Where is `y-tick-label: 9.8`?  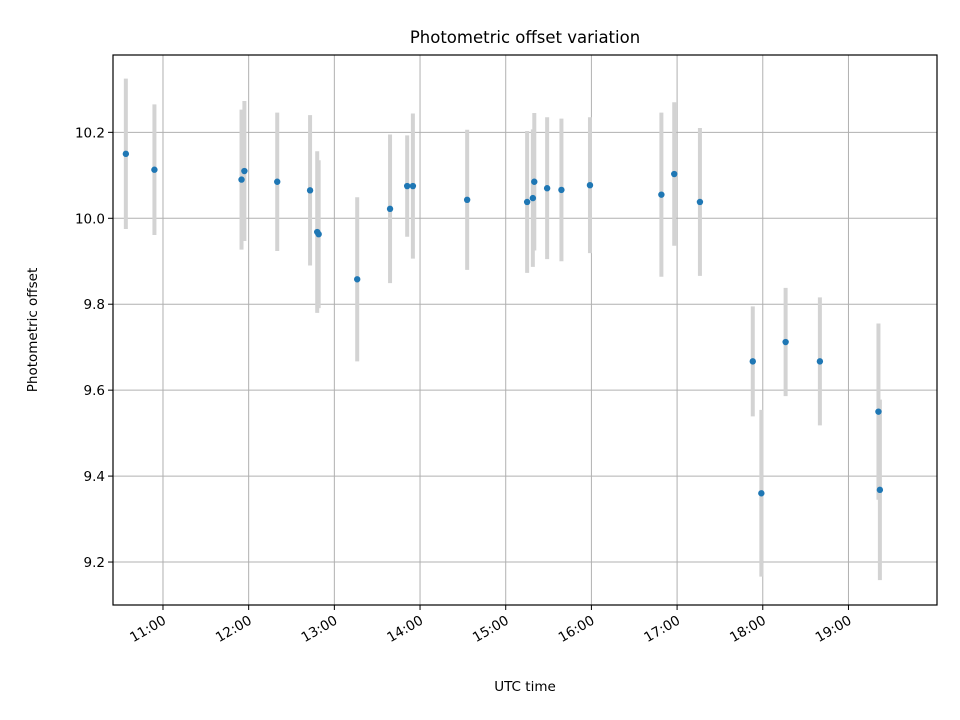
y-tick-label: 9.8 is located at coordinates (94, 305).